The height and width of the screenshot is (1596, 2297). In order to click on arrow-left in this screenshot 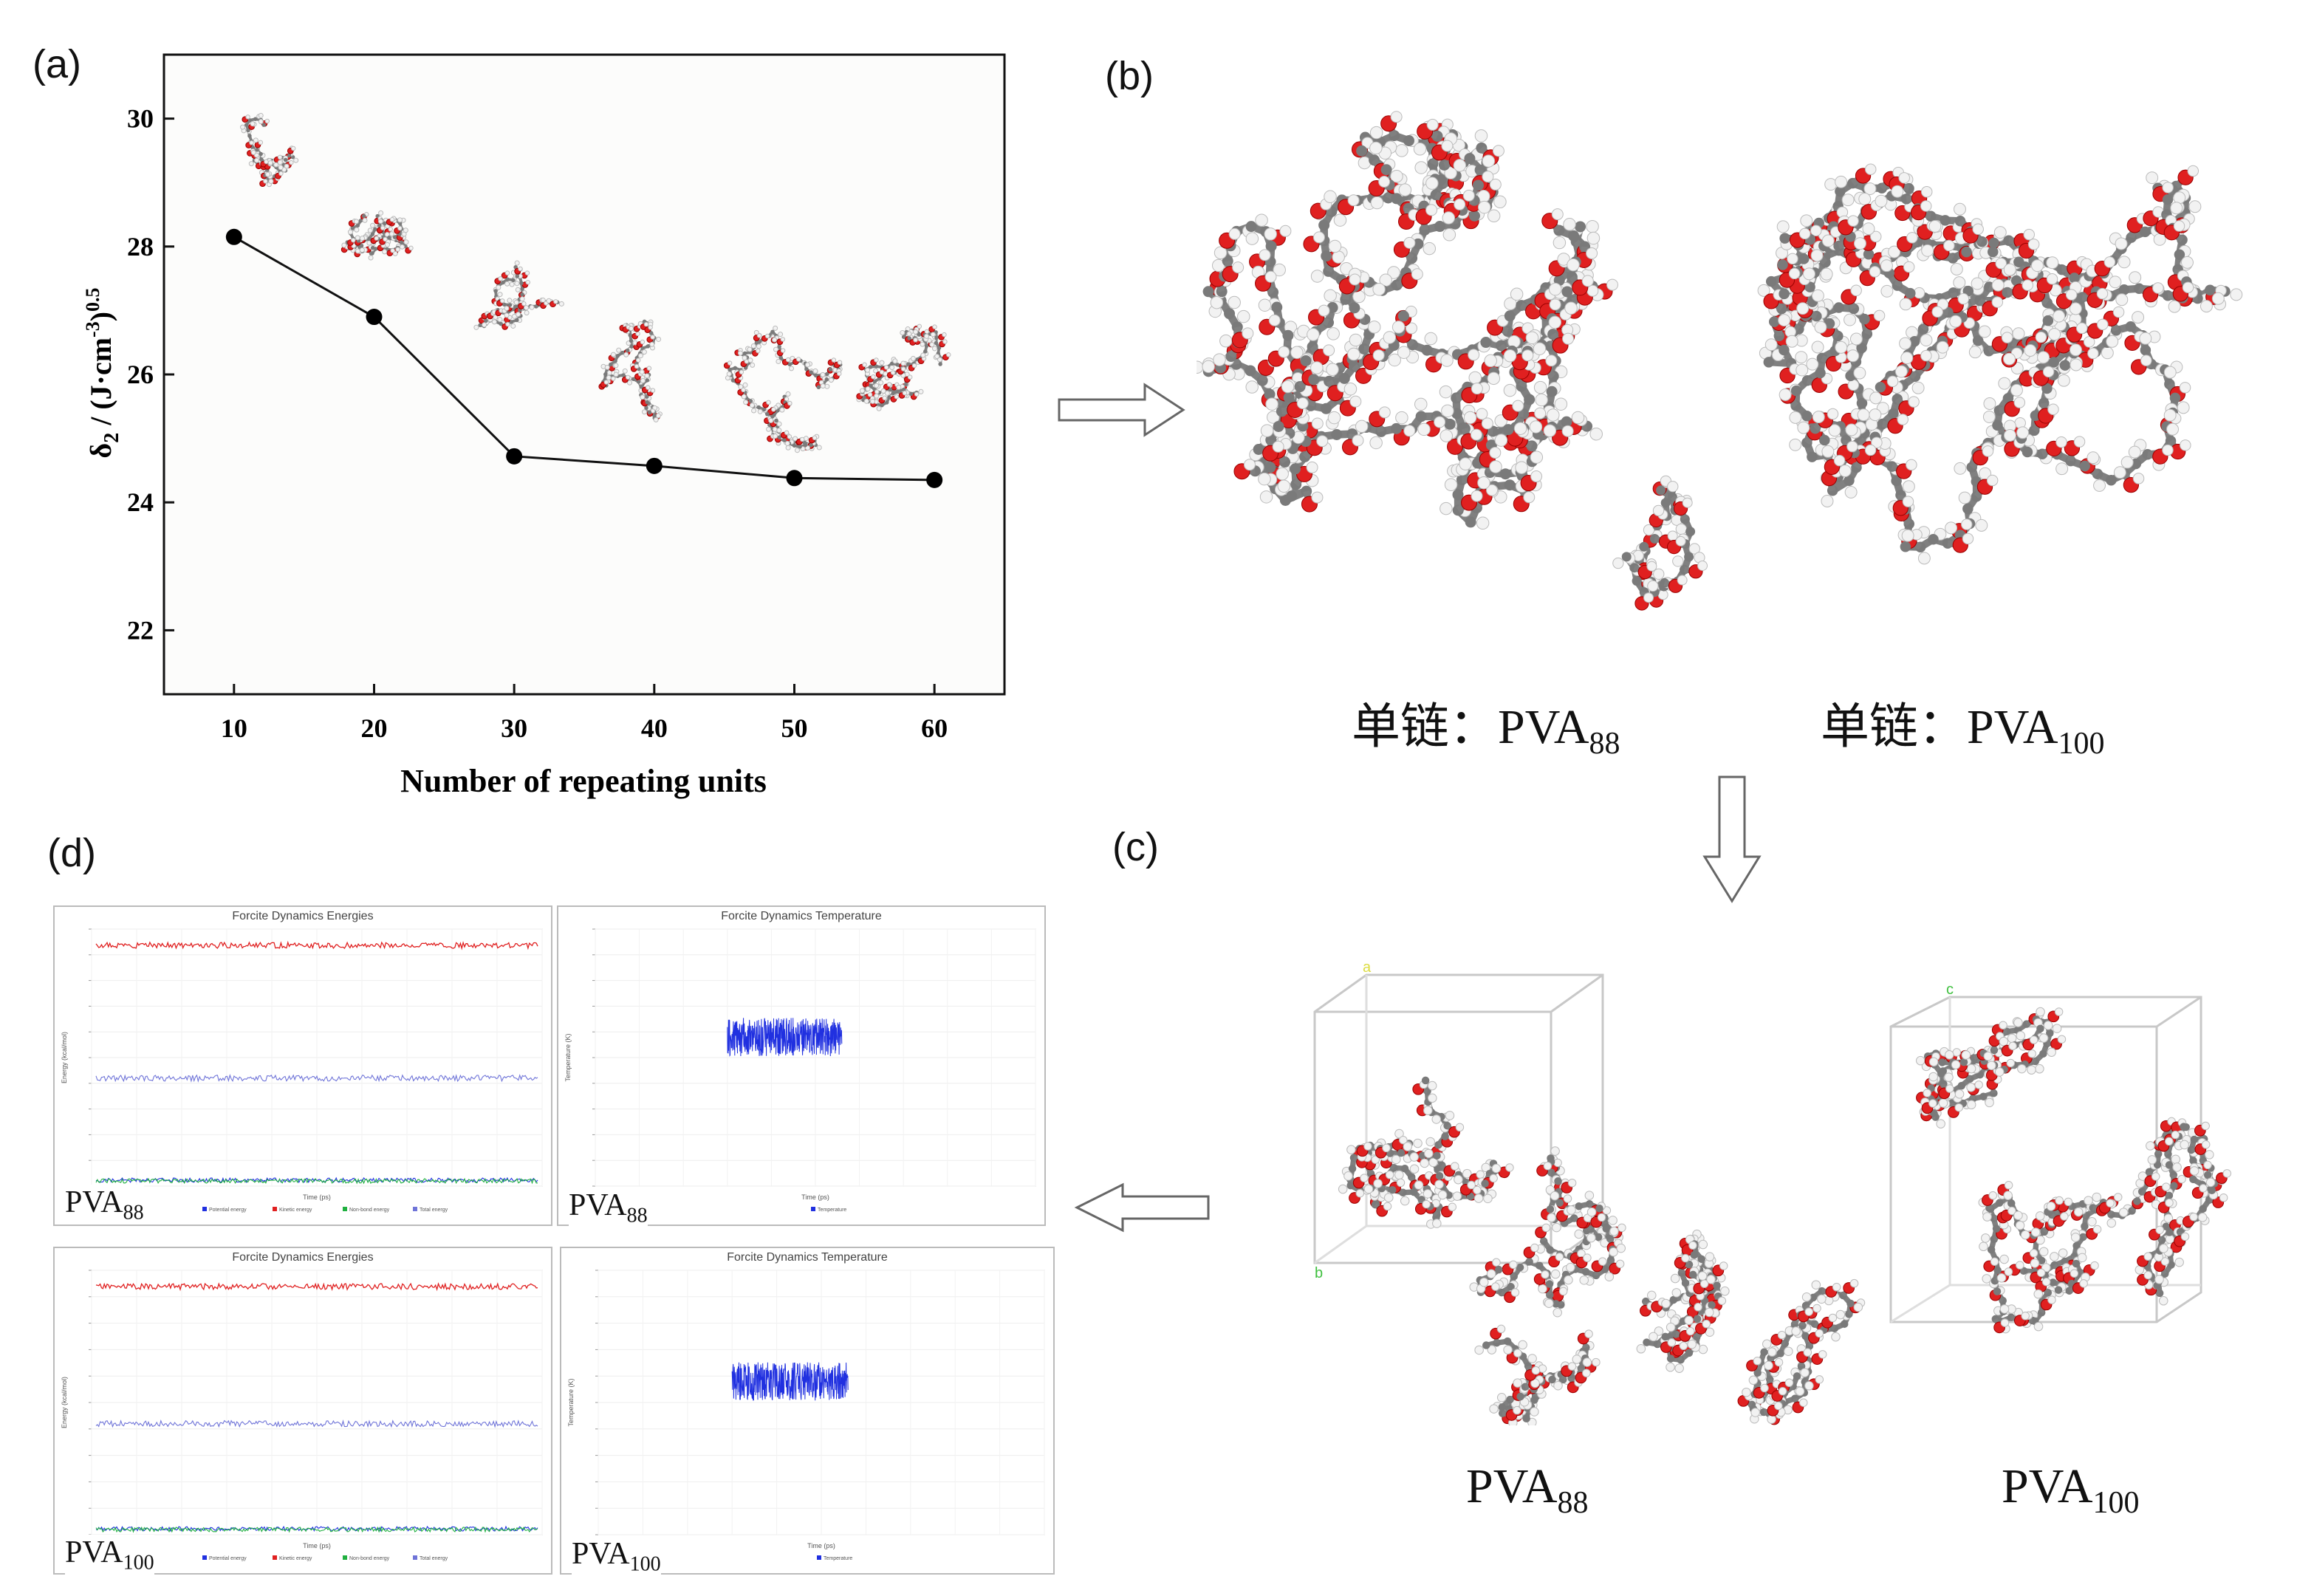, I will do `click(1142, 1207)`.